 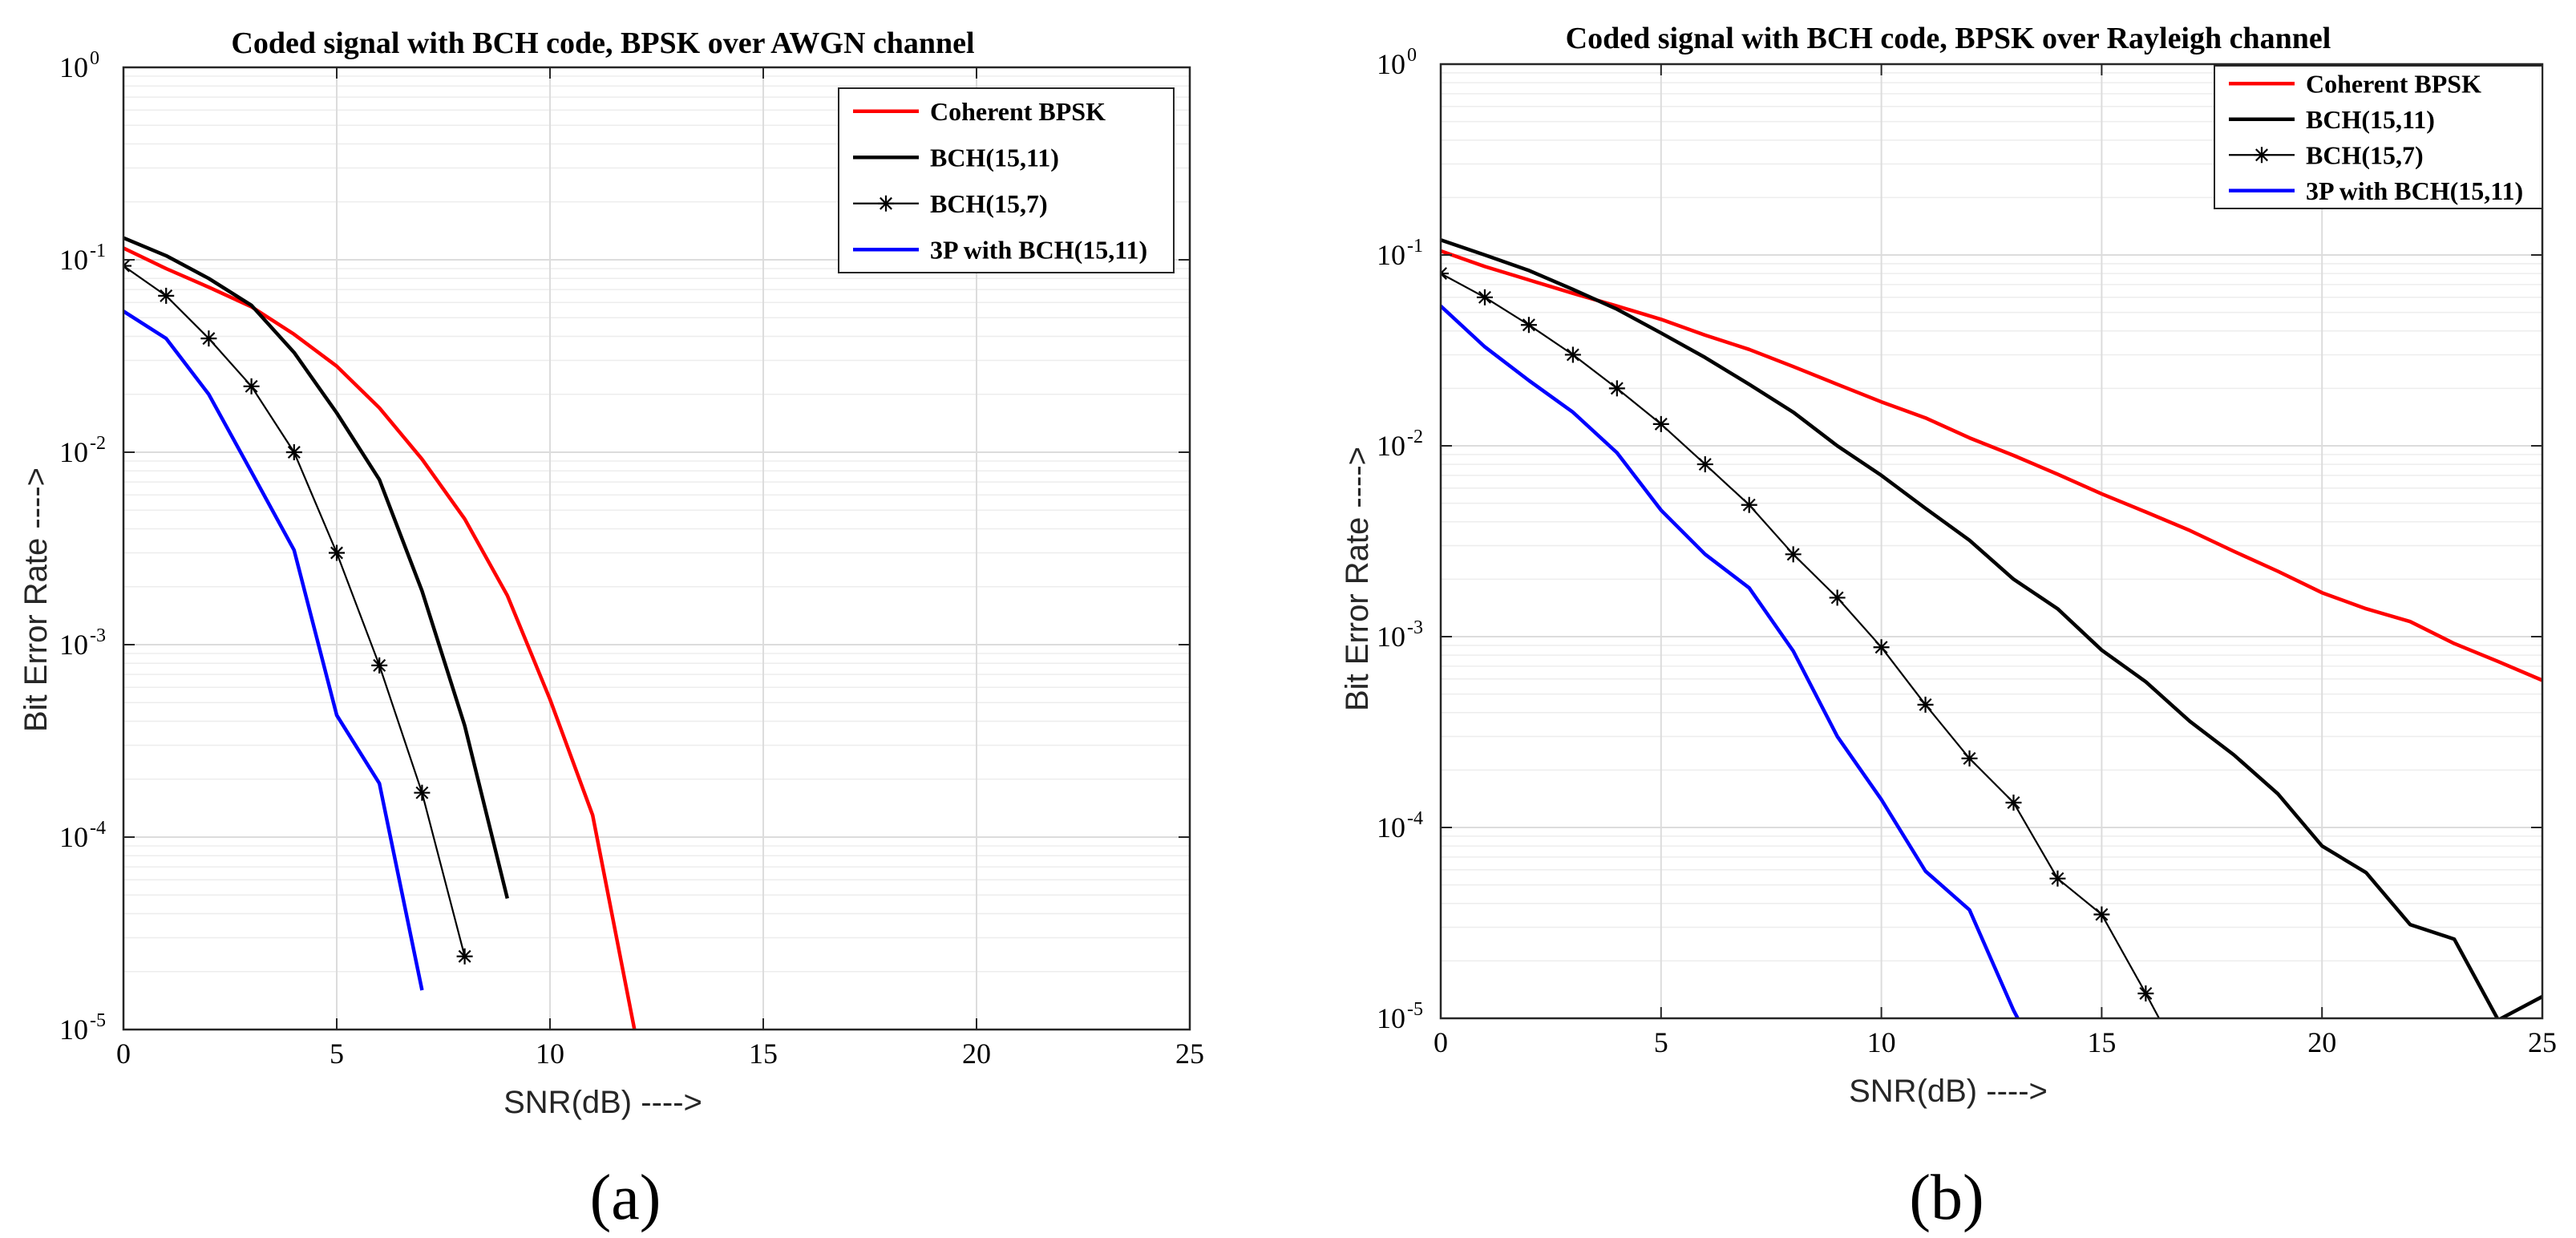 I want to click on panel-label-a: (a), so click(x=625, y=1198).